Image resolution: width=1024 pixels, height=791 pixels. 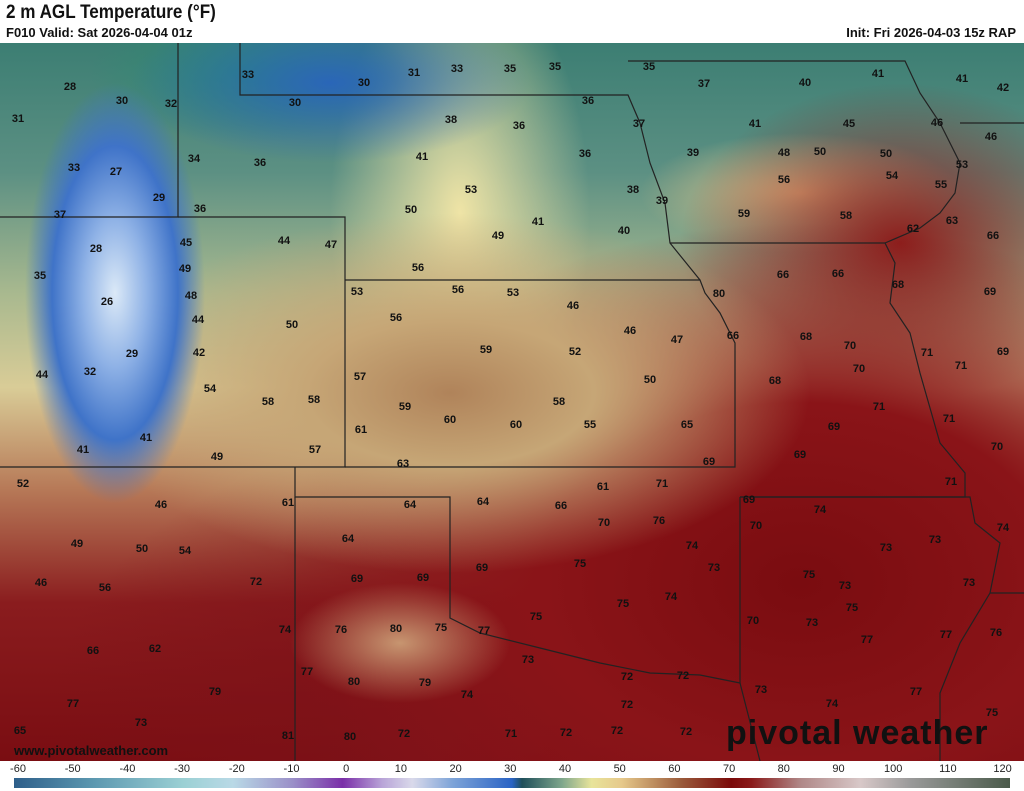 What do you see at coordinates (91, 750) in the screenshot?
I see `watermark-url: www.pivotalweather.com` at bounding box center [91, 750].